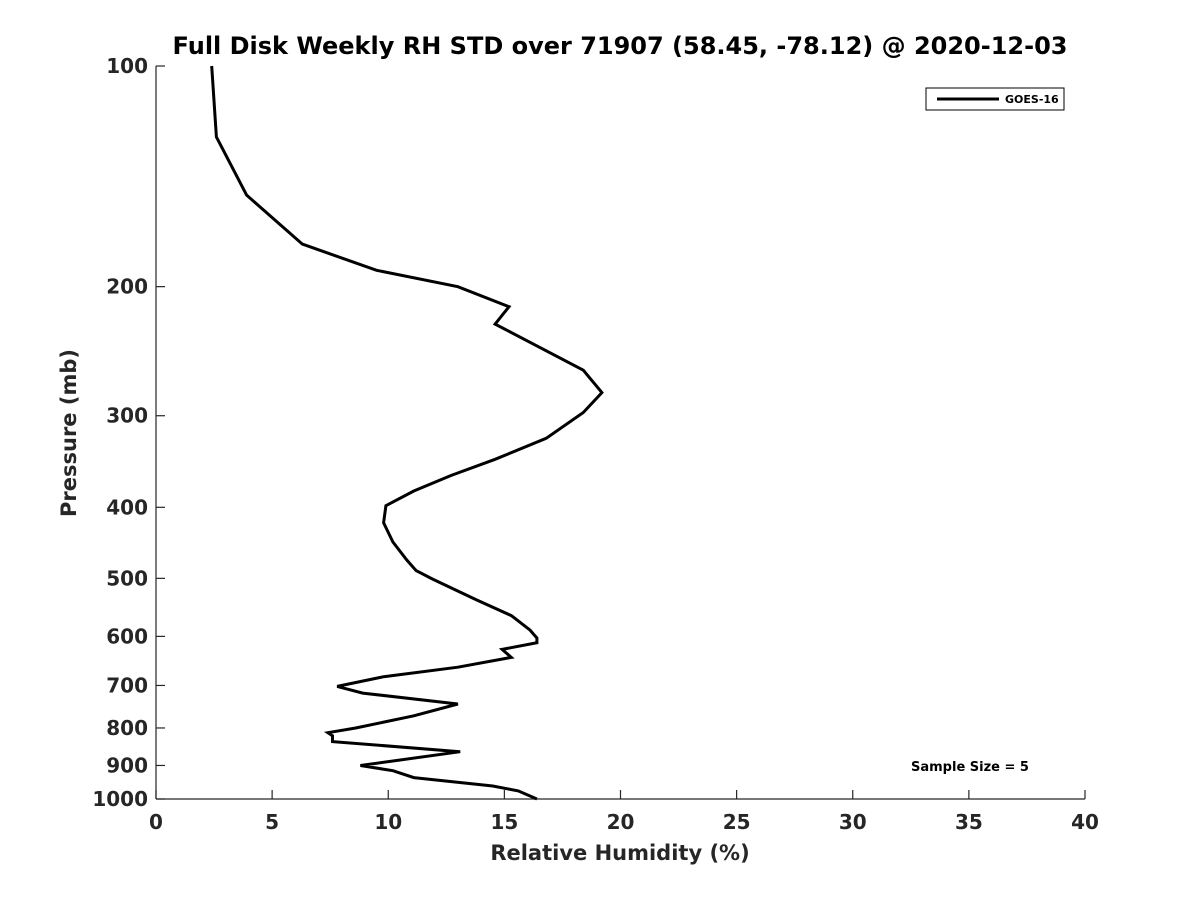 This screenshot has width=1200, height=900. What do you see at coordinates (970, 767) in the screenshot?
I see `sample-size-annotation: Sample Size = 5` at bounding box center [970, 767].